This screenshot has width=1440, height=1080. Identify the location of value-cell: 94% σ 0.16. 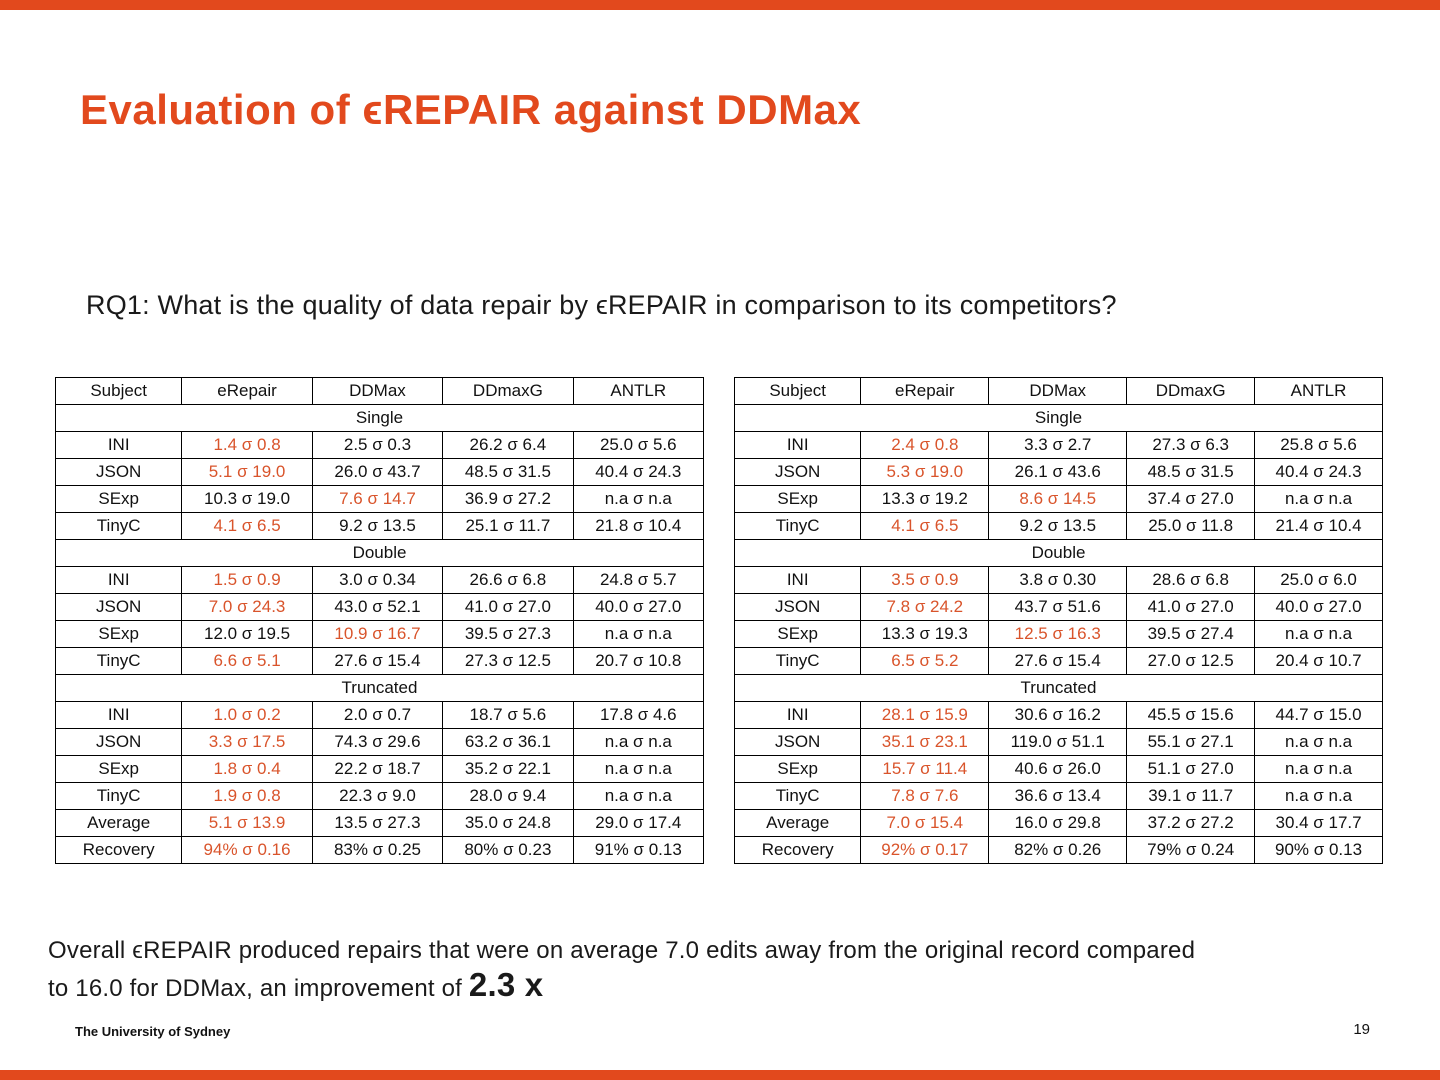
(247, 850).